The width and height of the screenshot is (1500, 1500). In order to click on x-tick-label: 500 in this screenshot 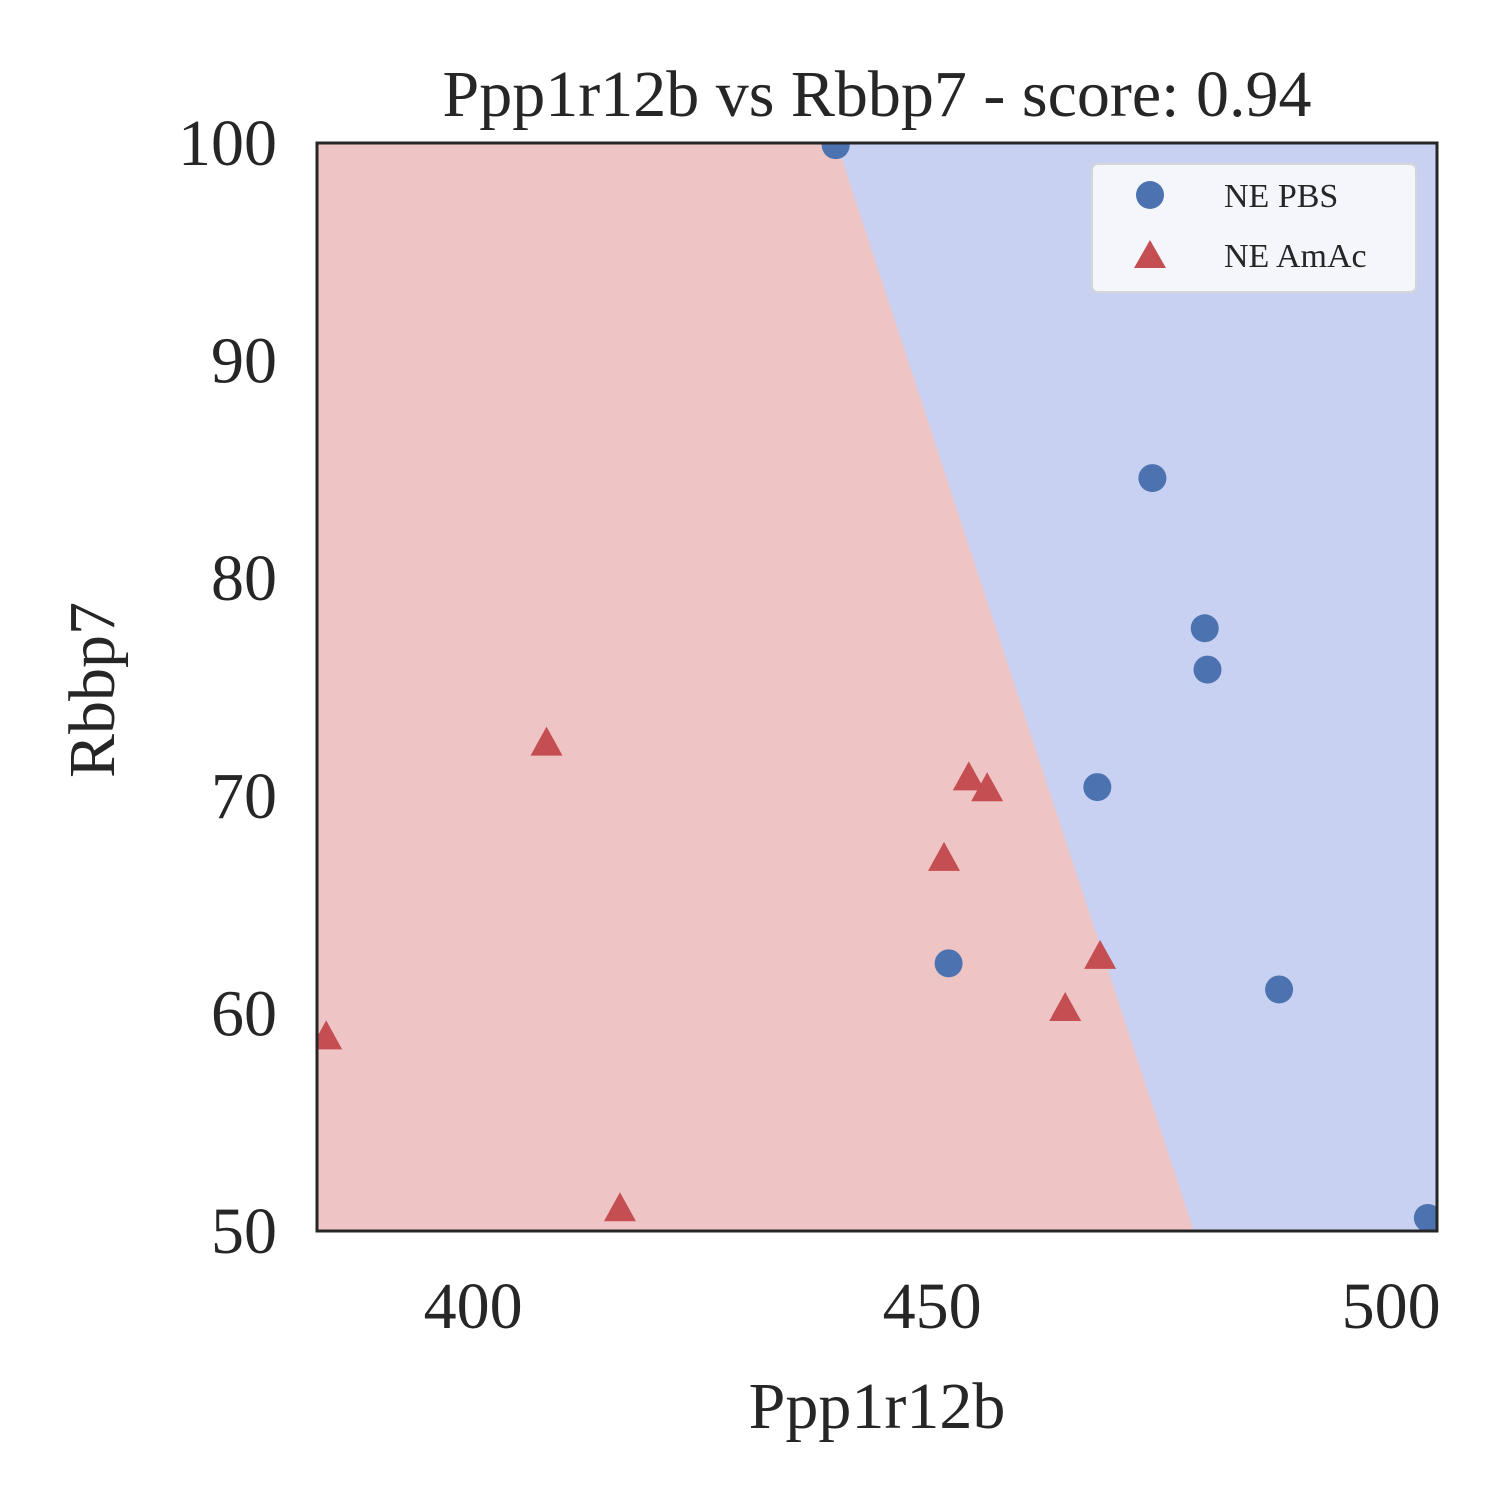, I will do `click(1391, 1306)`.